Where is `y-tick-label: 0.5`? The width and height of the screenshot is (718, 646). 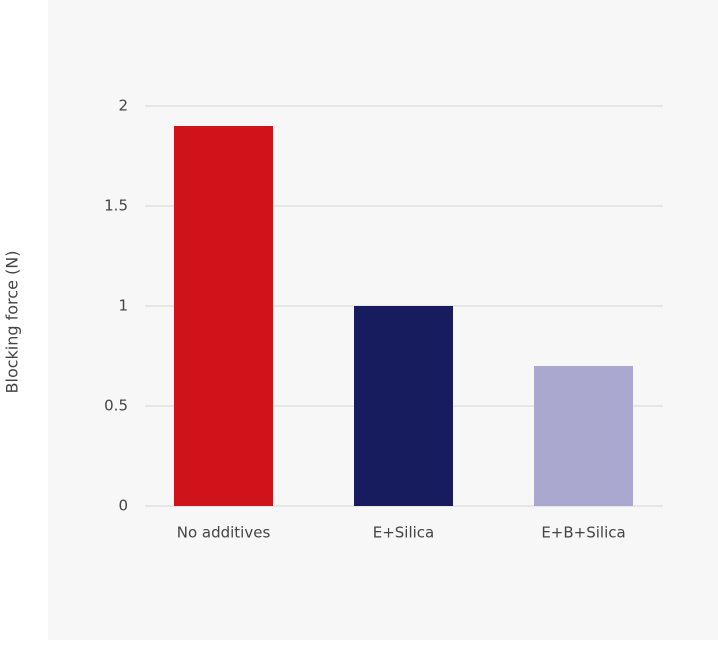
y-tick-label: 0.5 is located at coordinates (116, 406).